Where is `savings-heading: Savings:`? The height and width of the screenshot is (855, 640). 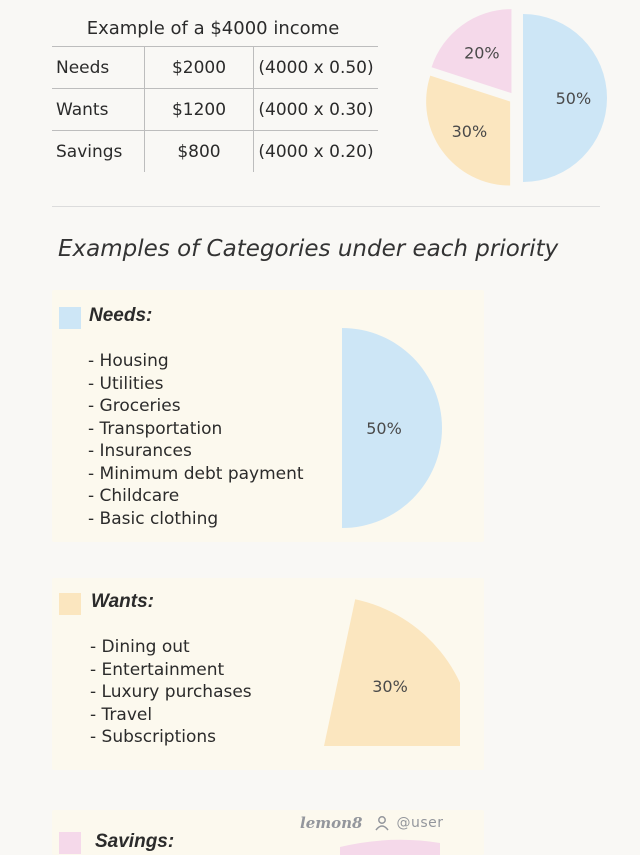 savings-heading: Savings: is located at coordinates (135, 841).